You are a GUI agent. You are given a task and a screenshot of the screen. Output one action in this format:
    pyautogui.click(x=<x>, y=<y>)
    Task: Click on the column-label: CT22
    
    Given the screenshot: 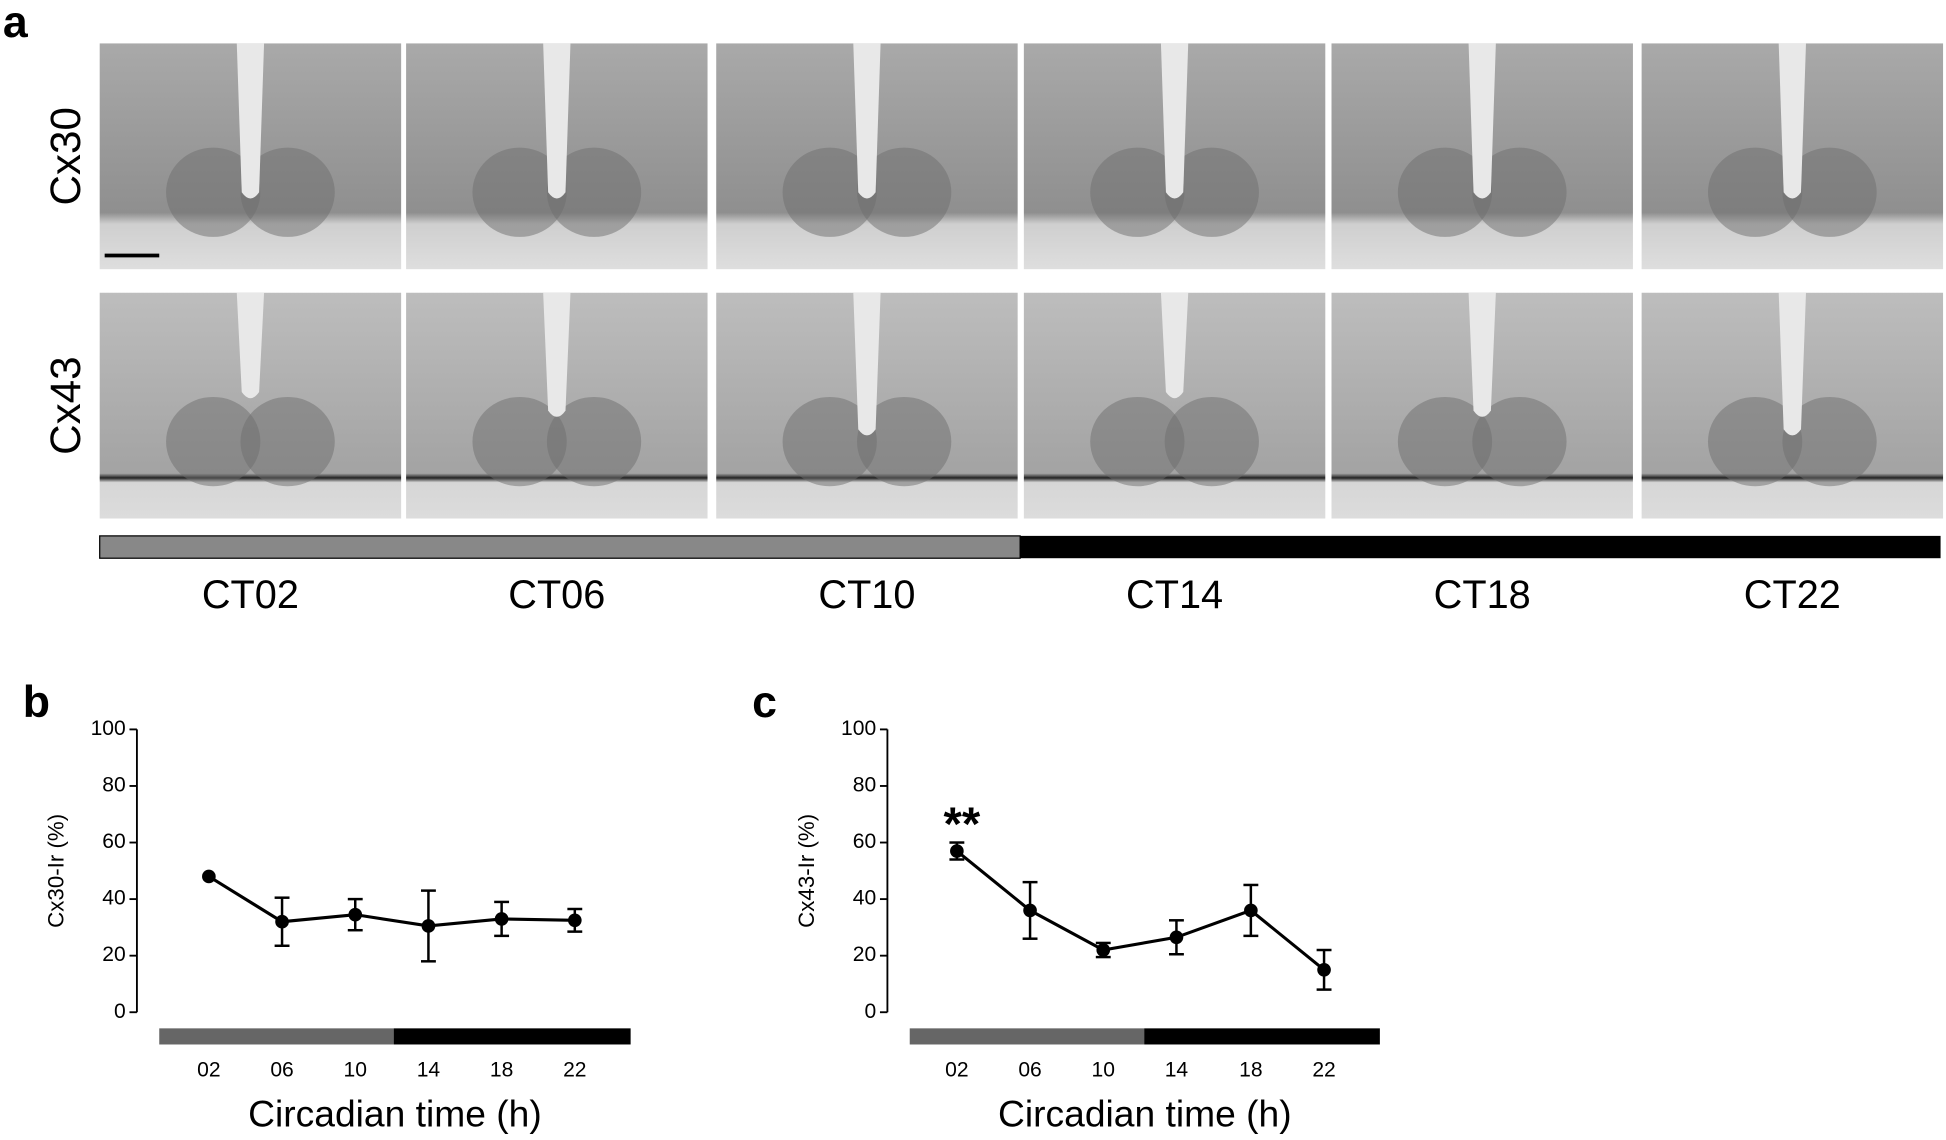 What is the action you would take?
    pyautogui.click(x=1792, y=595)
    